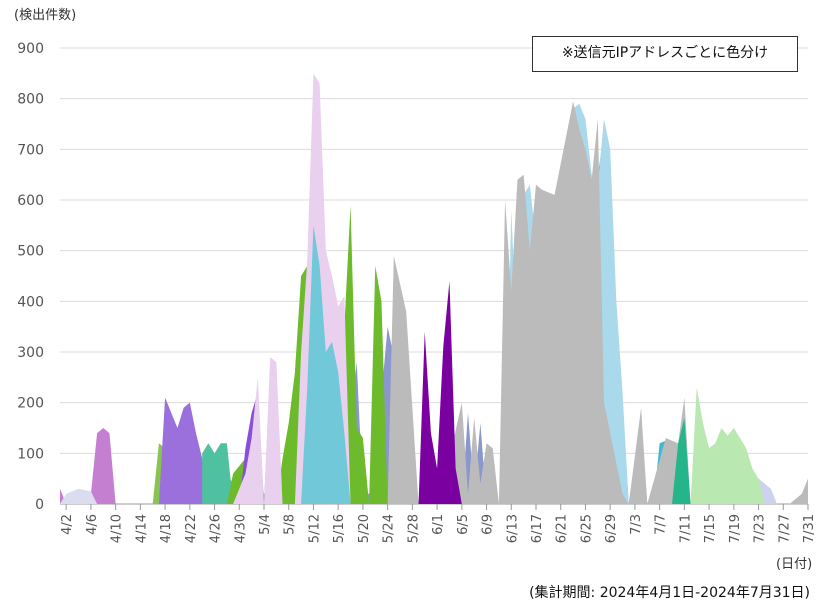  Describe the element at coordinates (30, 454) in the screenshot. I see `y-tick-label: 100` at that location.